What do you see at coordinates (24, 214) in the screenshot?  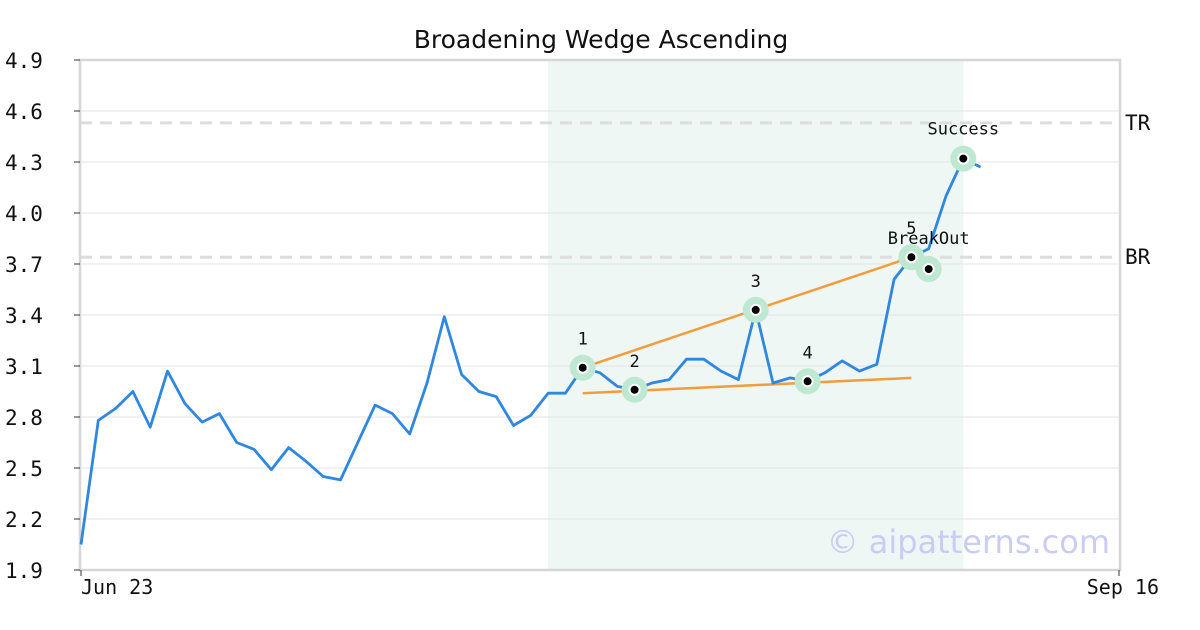 I see `y-tick-label: 4.0` at bounding box center [24, 214].